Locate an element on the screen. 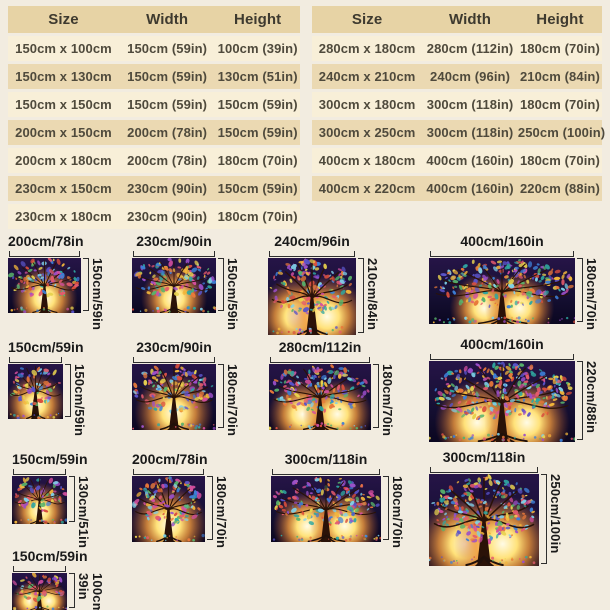 The image size is (610, 610). height-label: 210cm/84in is located at coordinates (372, 294).